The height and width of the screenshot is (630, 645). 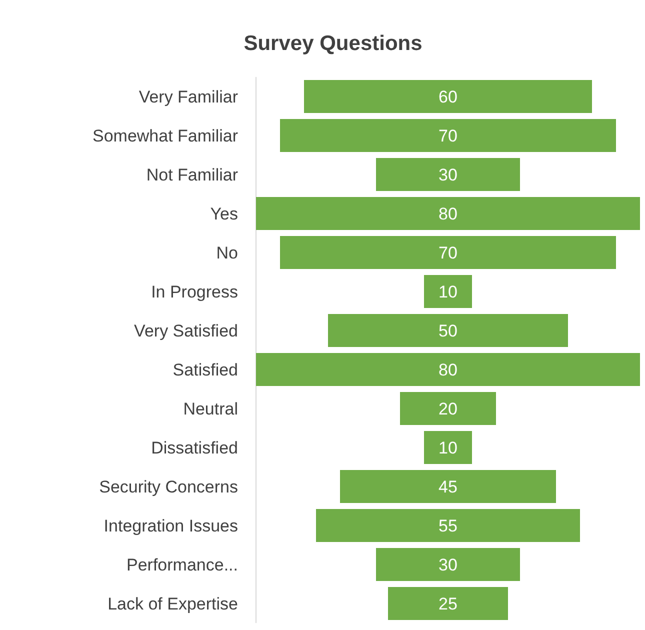 What do you see at coordinates (448, 526) in the screenshot?
I see `data-label: 55` at bounding box center [448, 526].